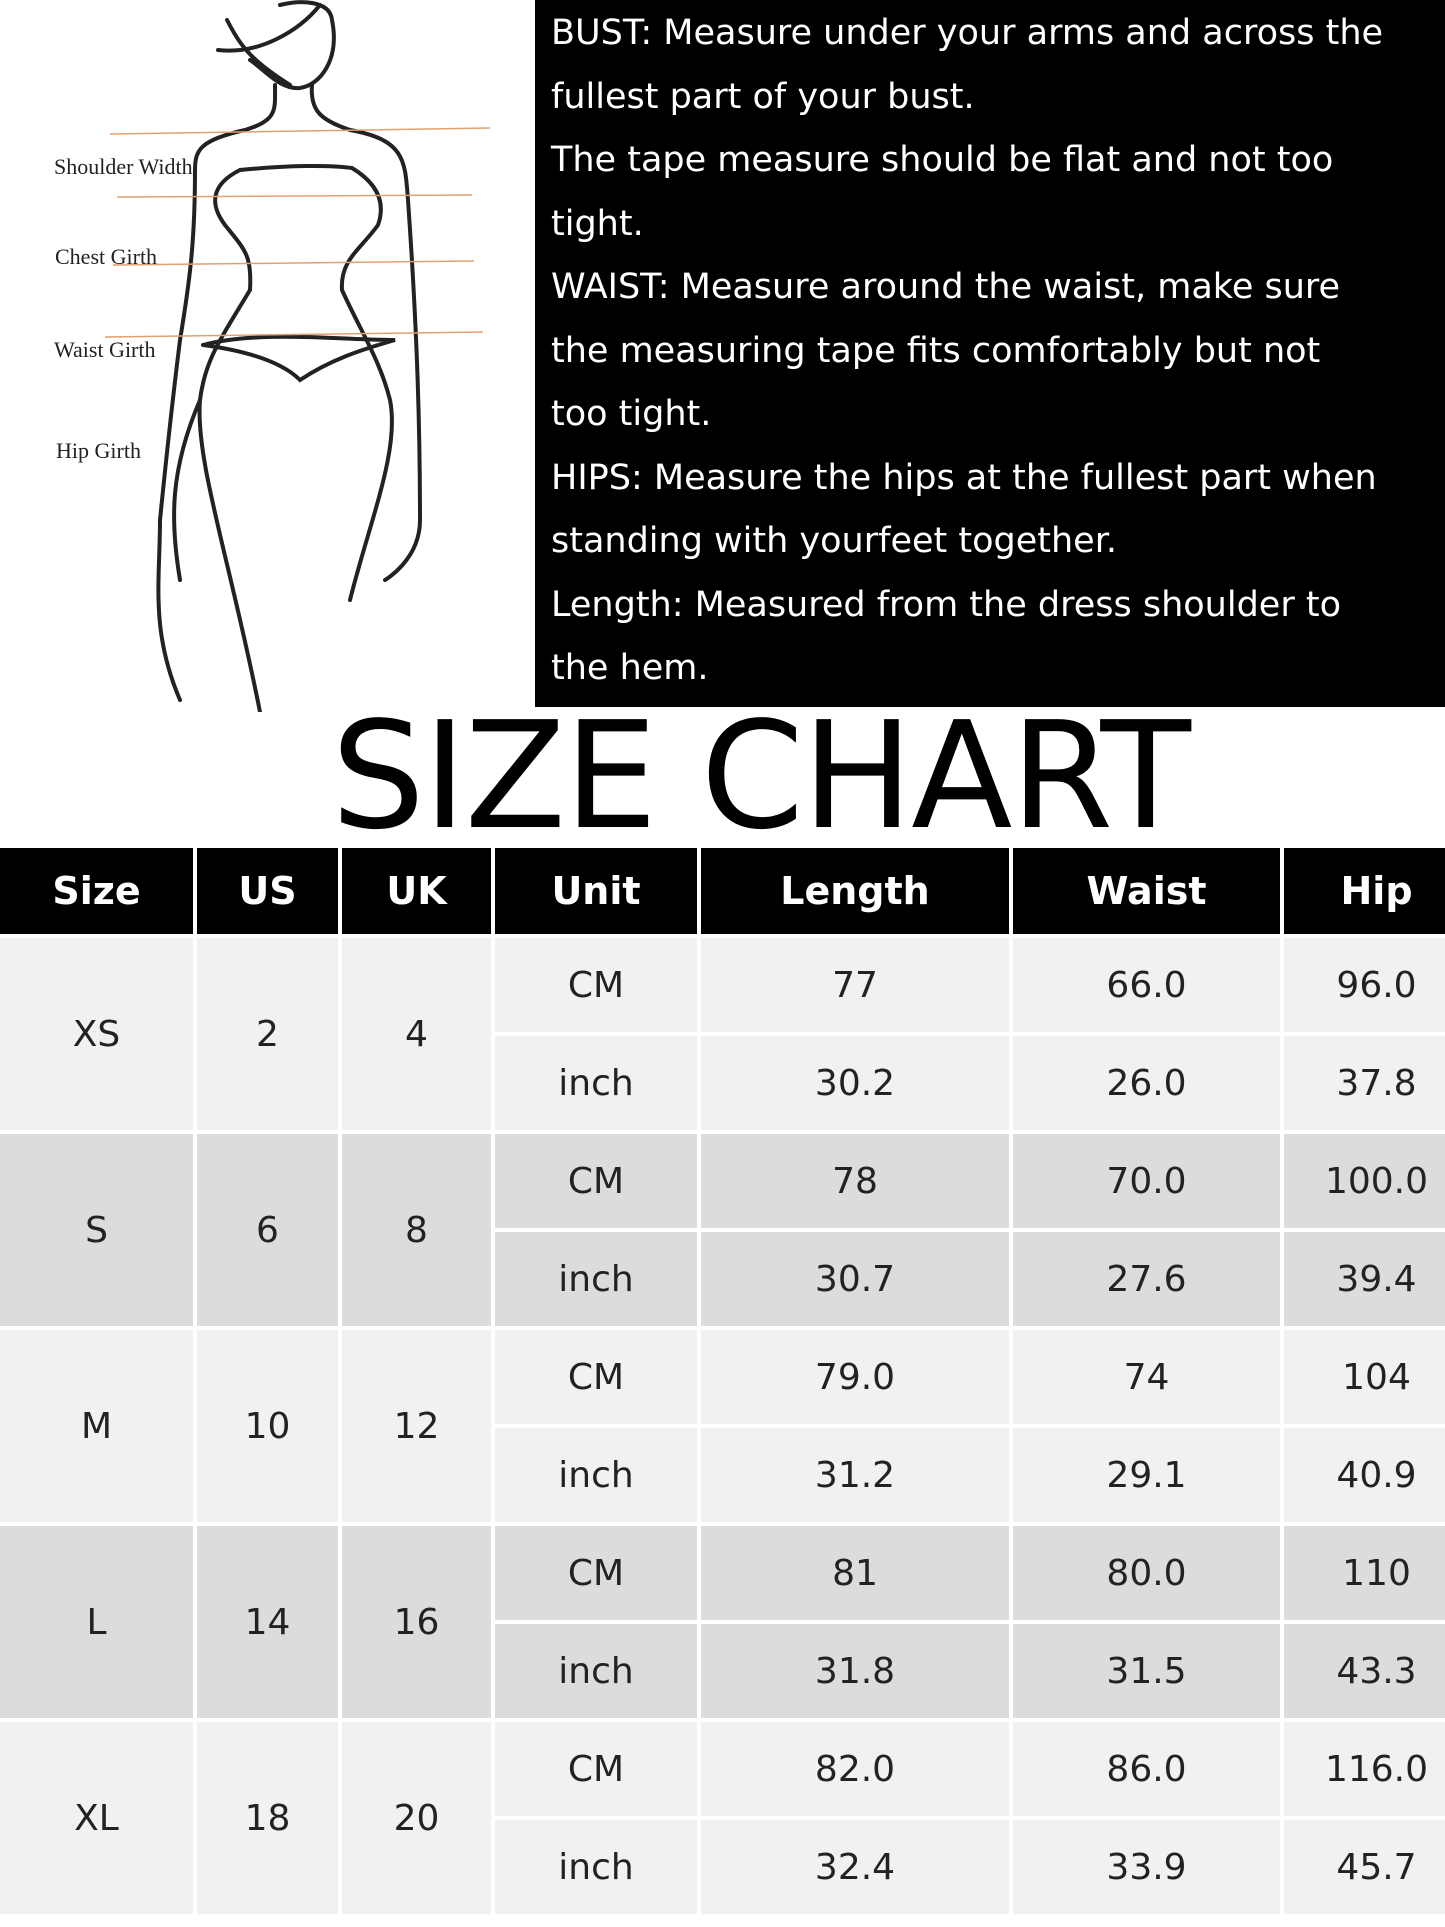 This screenshot has height=1927, width=1445. What do you see at coordinates (1146, 1671) in the screenshot?
I see `waist-cell: 31.5` at bounding box center [1146, 1671].